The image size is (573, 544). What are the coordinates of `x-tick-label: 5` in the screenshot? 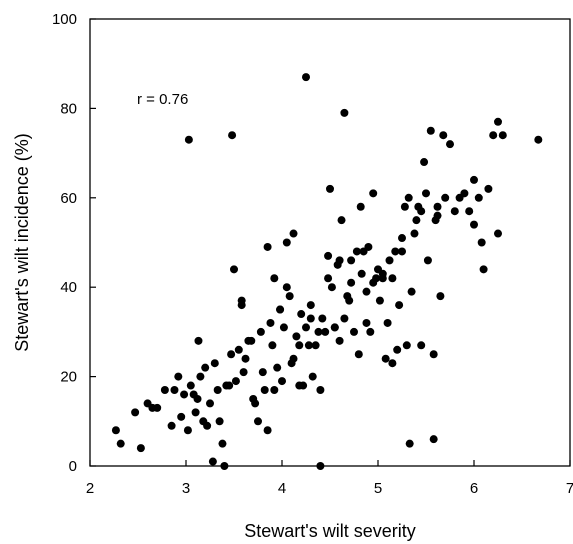 It's located at (378, 488).